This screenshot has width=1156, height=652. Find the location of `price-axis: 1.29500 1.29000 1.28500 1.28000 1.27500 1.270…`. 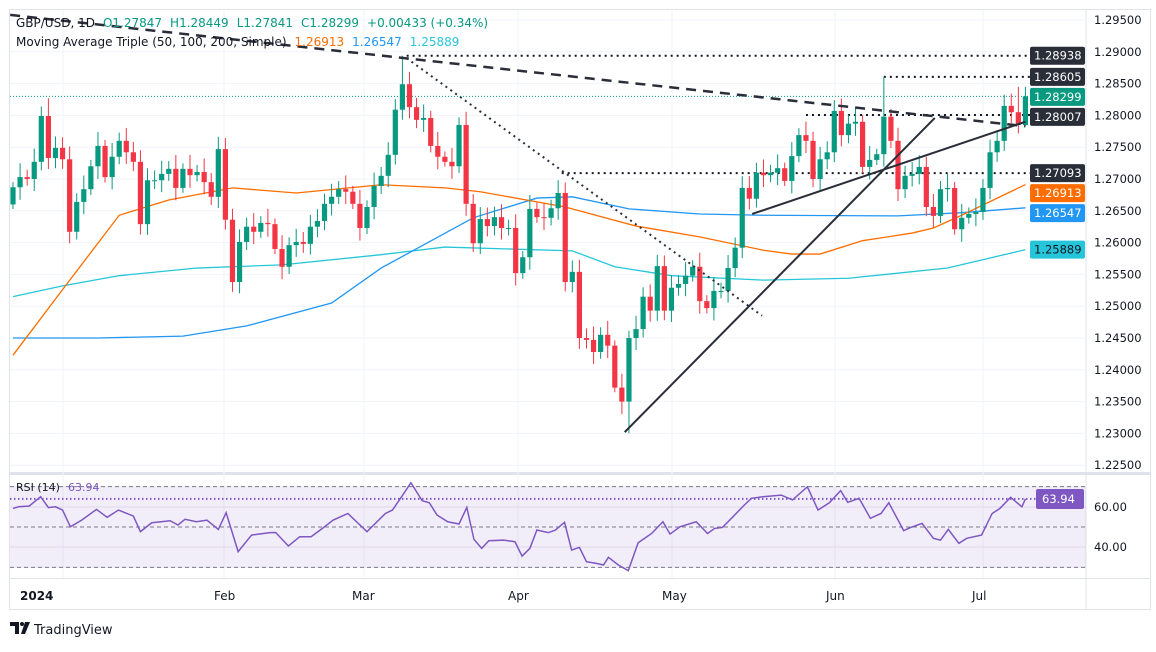

price-axis: 1.29500 1.29000 1.28500 1.28000 1.27500 1.270… is located at coordinates (1118, 242).